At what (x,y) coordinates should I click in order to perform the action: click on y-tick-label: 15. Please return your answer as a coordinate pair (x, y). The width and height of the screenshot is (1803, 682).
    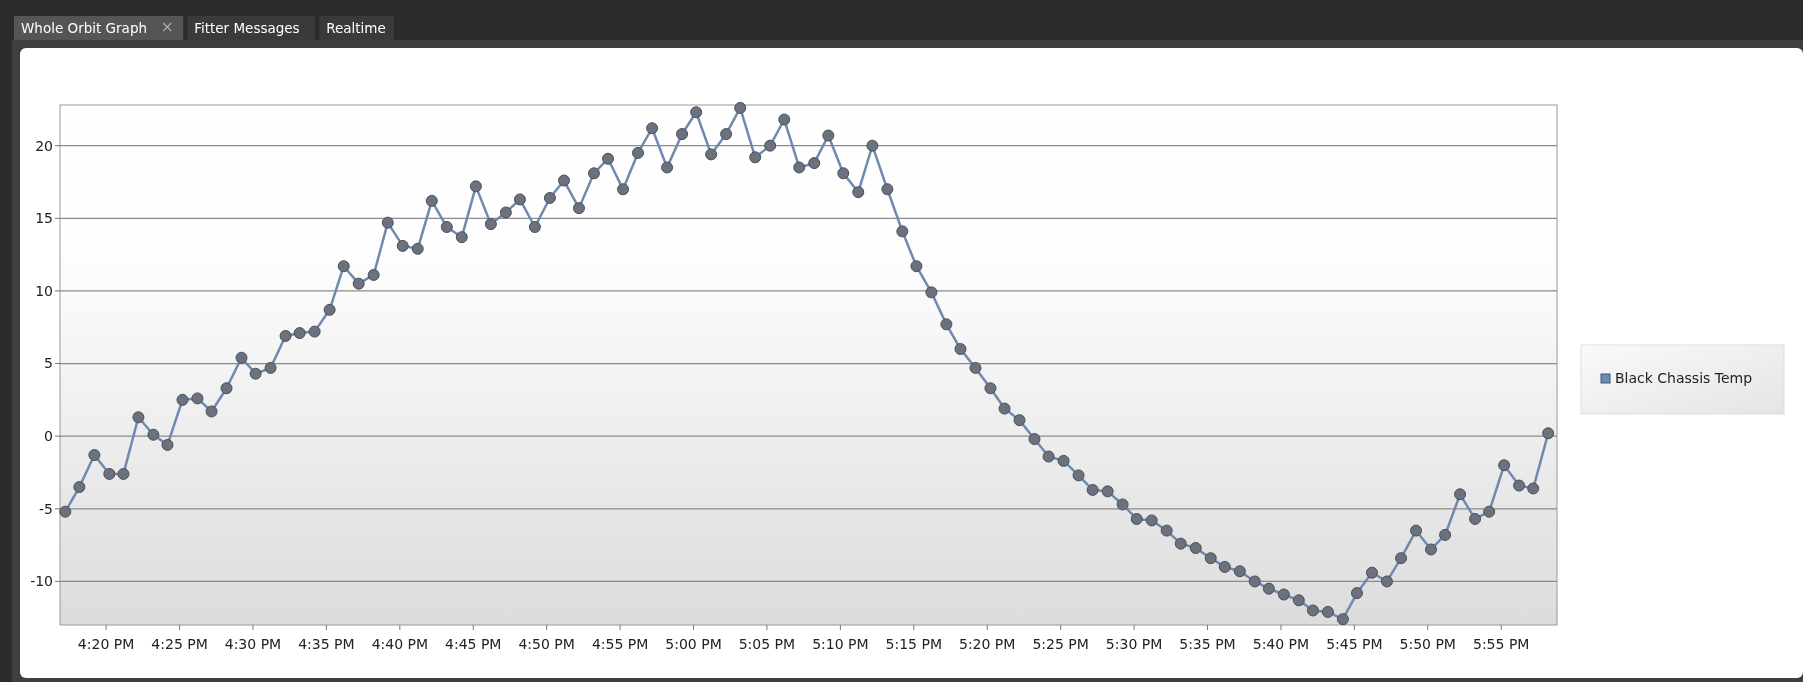
    Looking at the image, I should click on (44, 218).